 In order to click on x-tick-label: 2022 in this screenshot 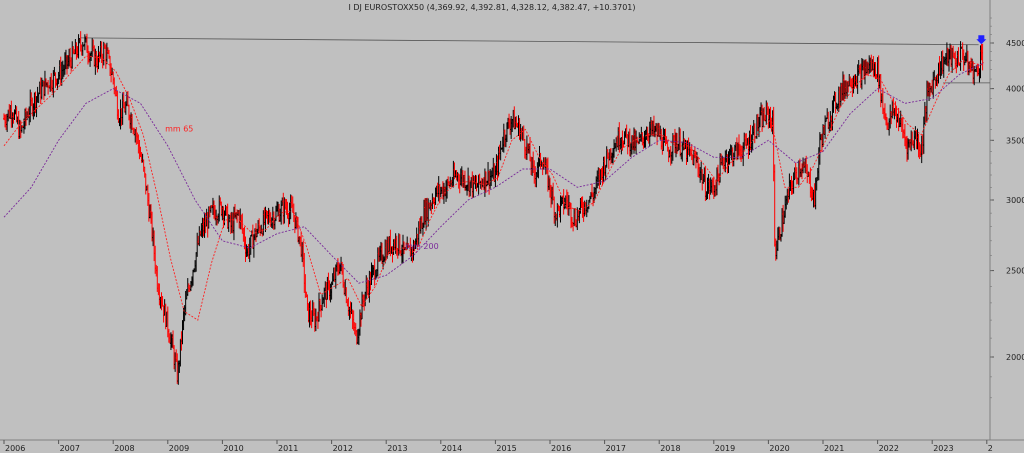, I will do `click(889, 448)`.